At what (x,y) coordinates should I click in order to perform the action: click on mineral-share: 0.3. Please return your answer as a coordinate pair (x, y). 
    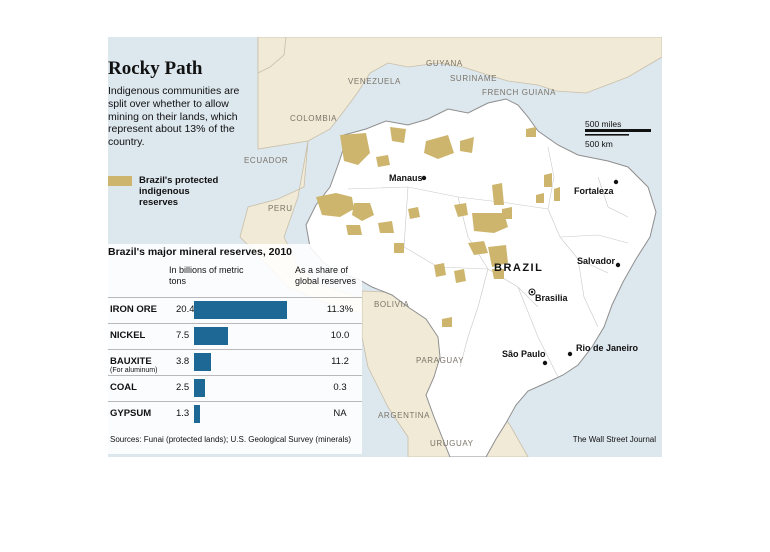
    Looking at the image, I should click on (340, 387).